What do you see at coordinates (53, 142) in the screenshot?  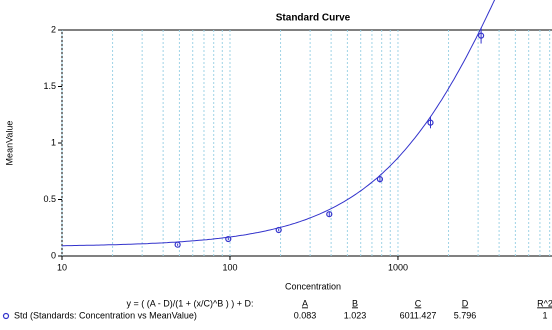 I see `y-tick-label: 1` at bounding box center [53, 142].